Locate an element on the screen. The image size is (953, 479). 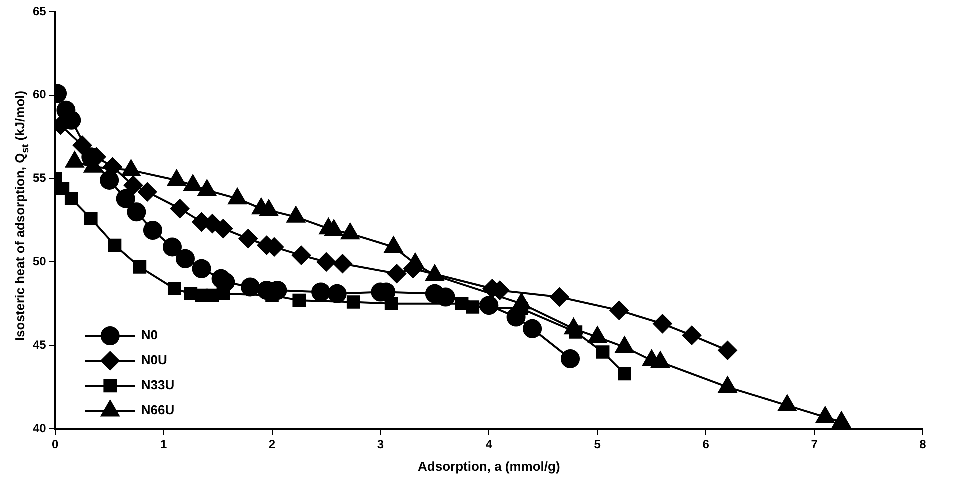
y-tick-label: 45 is located at coordinates (39, 345).